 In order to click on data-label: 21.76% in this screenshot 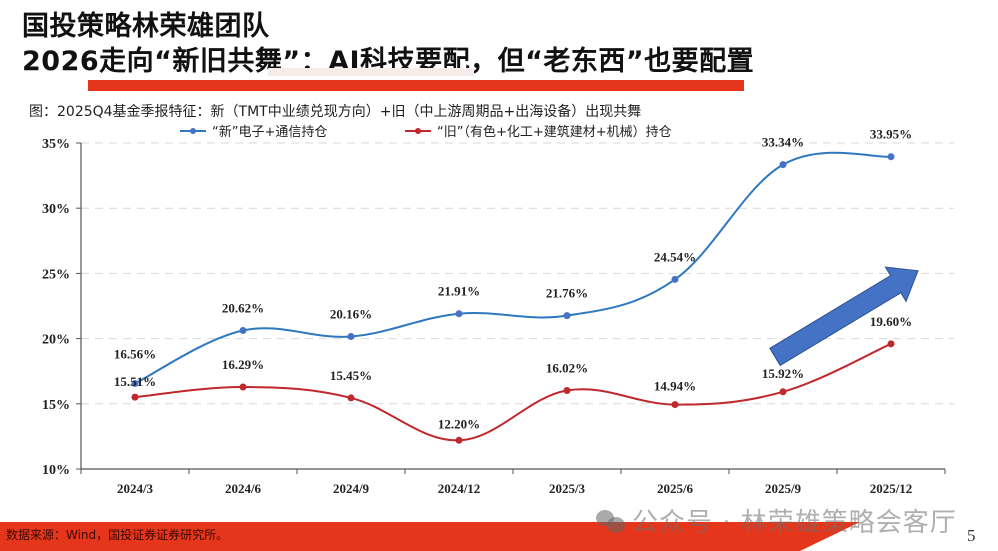, I will do `click(567, 293)`.